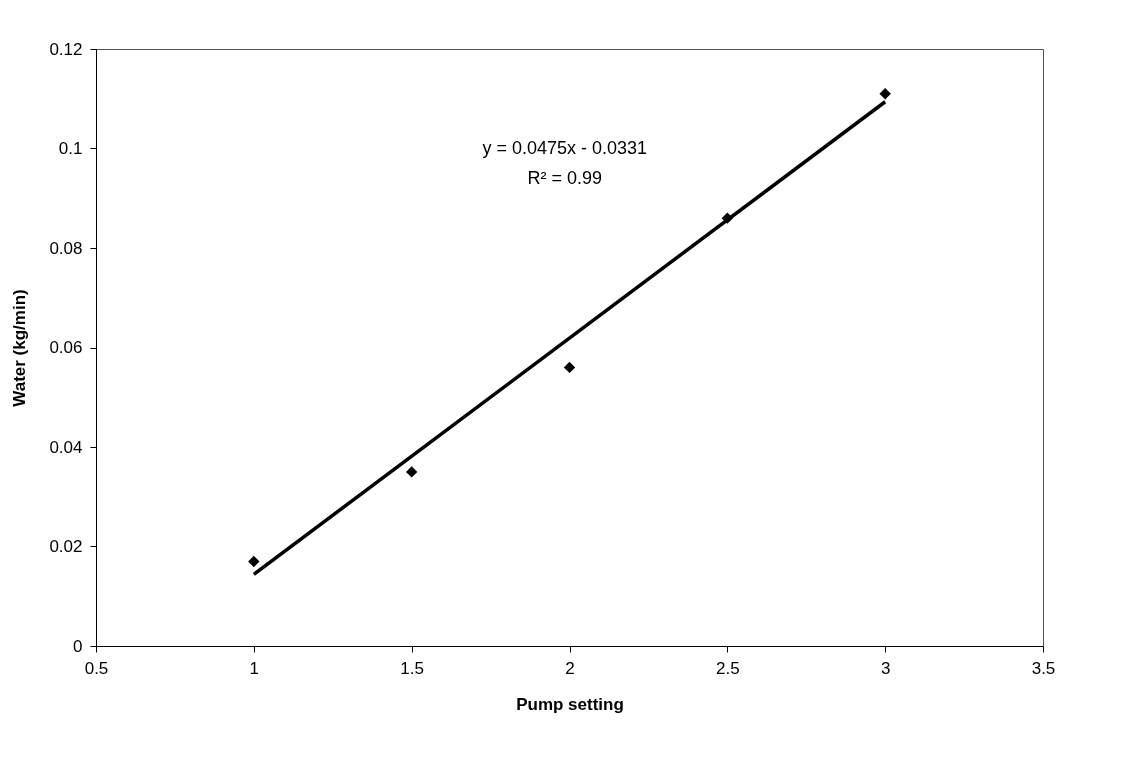  I want to click on y-tick-label: 0.12, so click(66, 49).